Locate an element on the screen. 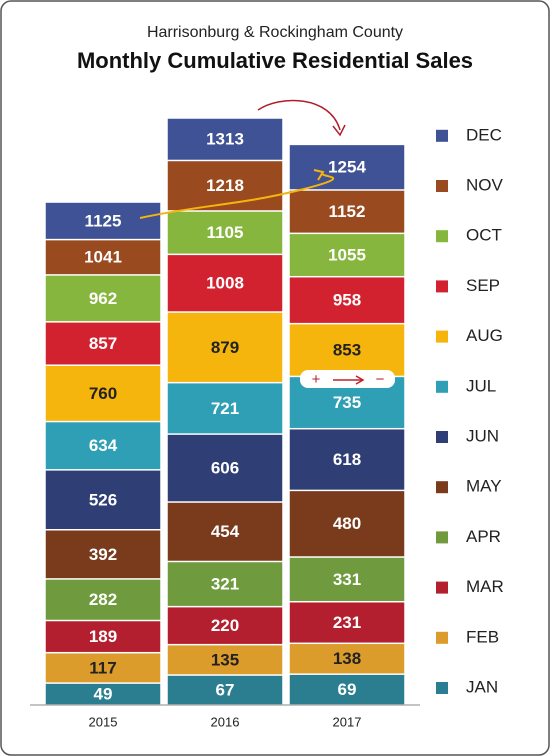 The width and height of the screenshot is (550, 756). data-label: 721 is located at coordinates (225, 408).